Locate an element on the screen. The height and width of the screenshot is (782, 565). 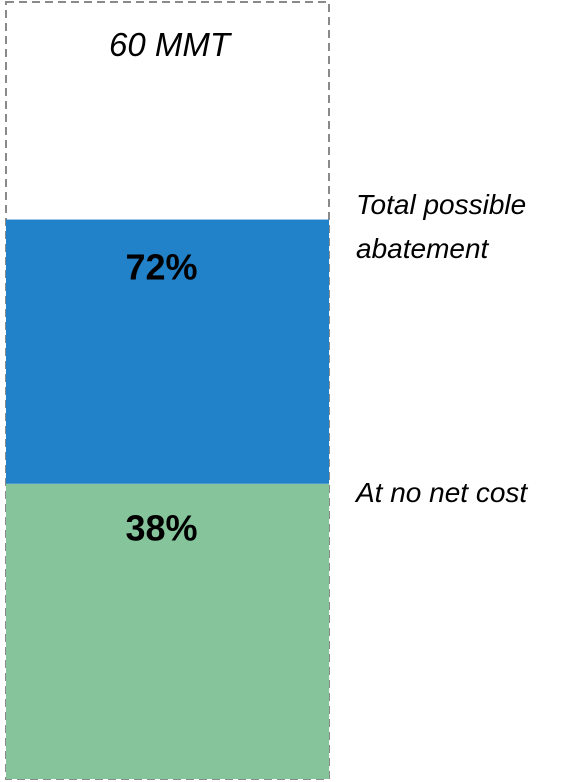
total-label: 60 MMT is located at coordinates (171, 44).